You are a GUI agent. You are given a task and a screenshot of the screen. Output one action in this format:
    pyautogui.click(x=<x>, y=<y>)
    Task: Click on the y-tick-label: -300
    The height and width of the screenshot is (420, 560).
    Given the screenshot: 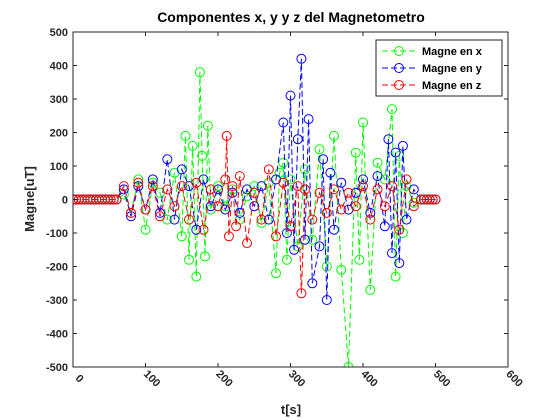 What is the action you would take?
    pyautogui.click(x=57, y=301)
    